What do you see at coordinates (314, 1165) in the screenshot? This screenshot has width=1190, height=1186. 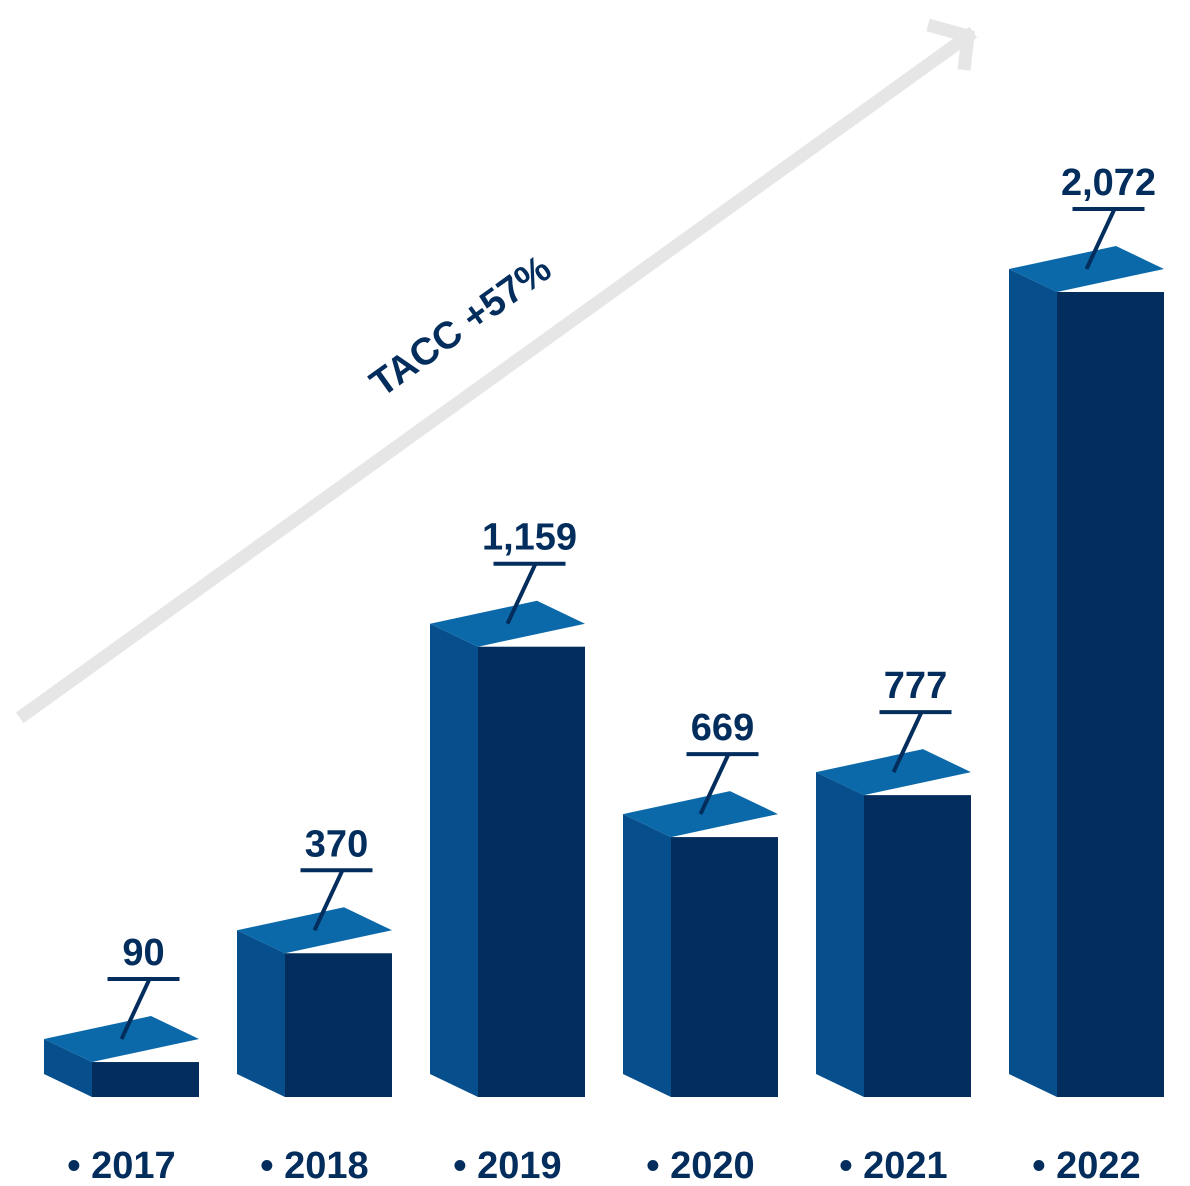 I see `category-label: • 2018` at bounding box center [314, 1165].